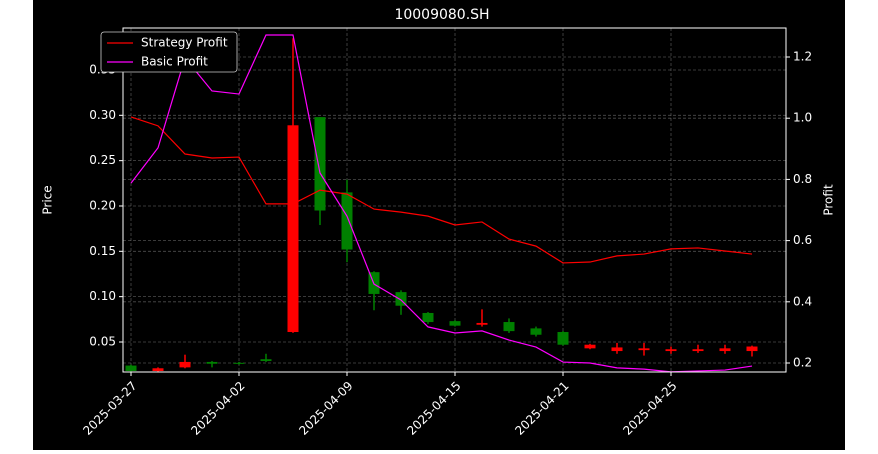 The image size is (878, 454). I want to click on y-tick-label: 0.10, so click(102, 296).